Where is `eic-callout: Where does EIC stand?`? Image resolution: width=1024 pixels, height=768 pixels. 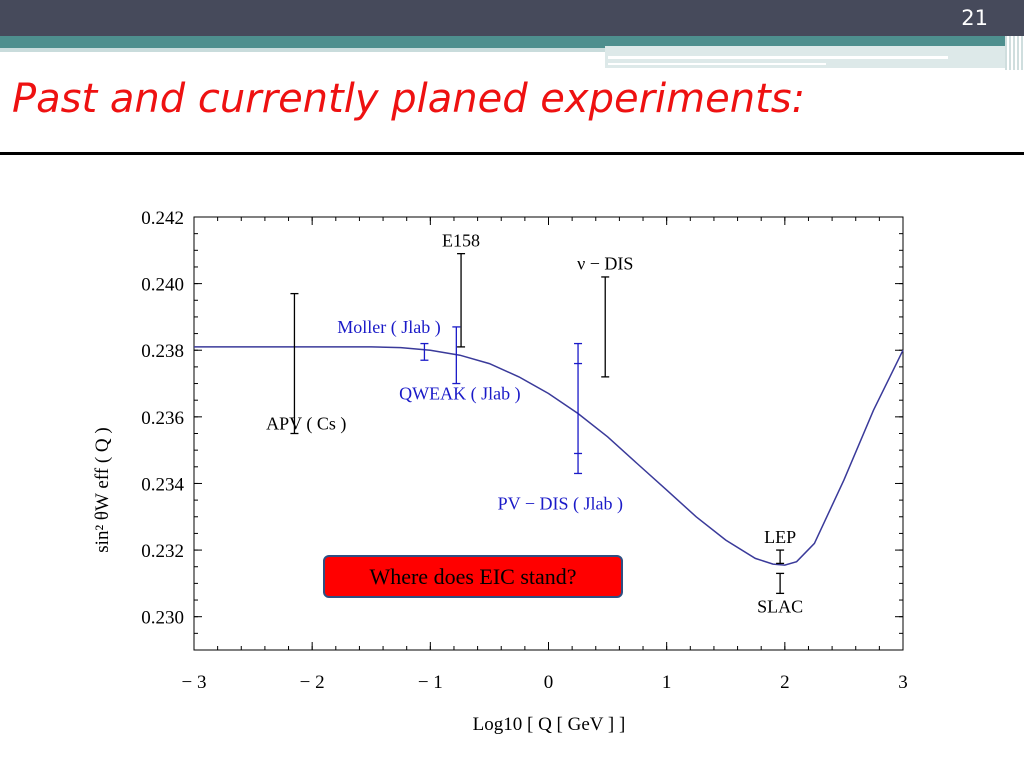
eic-callout: Where does EIC stand? is located at coordinates (473, 576).